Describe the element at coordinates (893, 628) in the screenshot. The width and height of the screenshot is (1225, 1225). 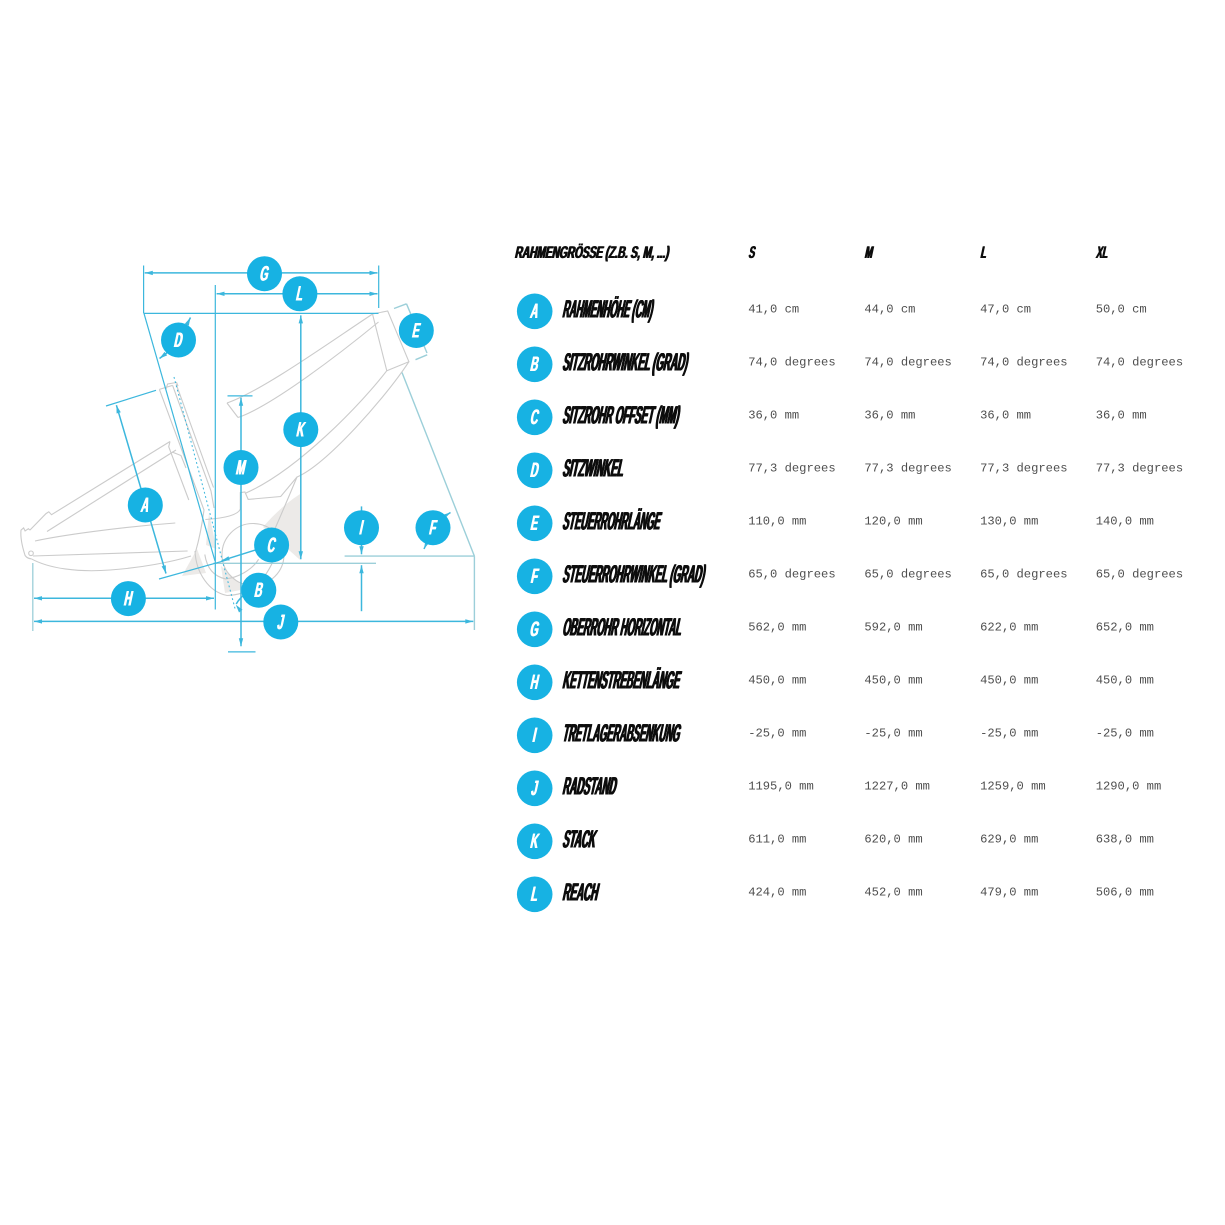
I see `svg-text: 592,0 mm` at that location.